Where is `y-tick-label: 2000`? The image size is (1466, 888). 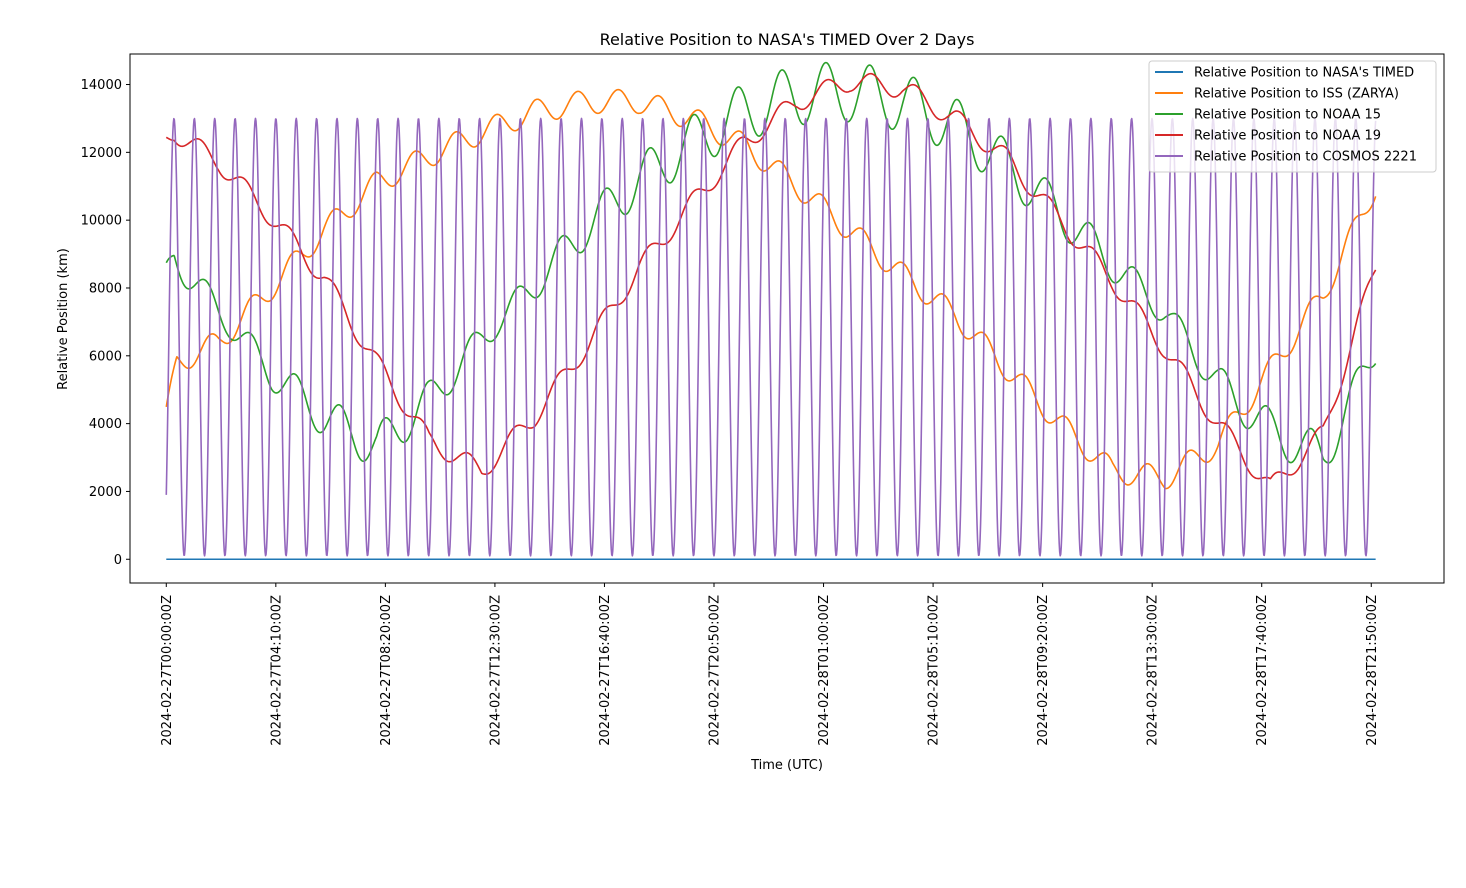 y-tick-label: 2000 is located at coordinates (105, 492).